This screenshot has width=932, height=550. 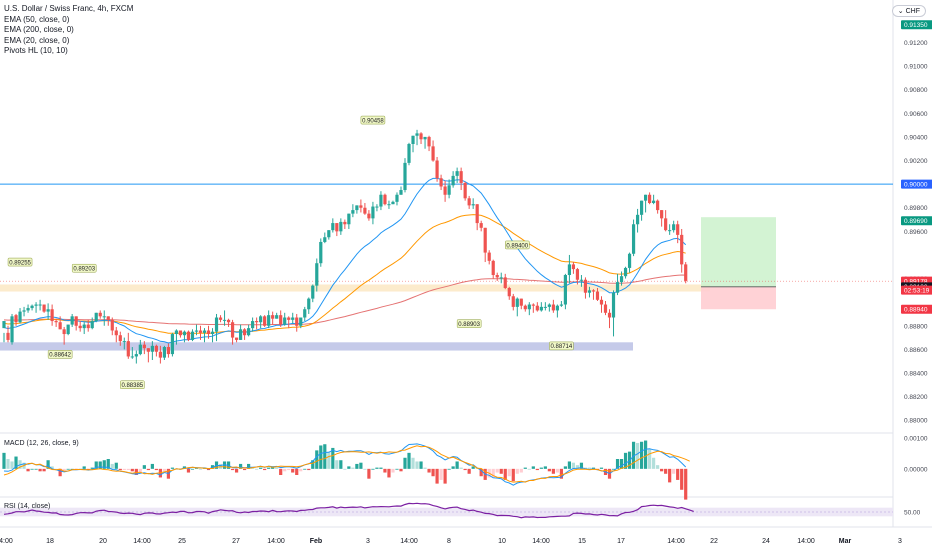 What do you see at coordinates (912, 11) in the screenshot?
I see `currency-label: CHF` at bounding box center [912, 11].